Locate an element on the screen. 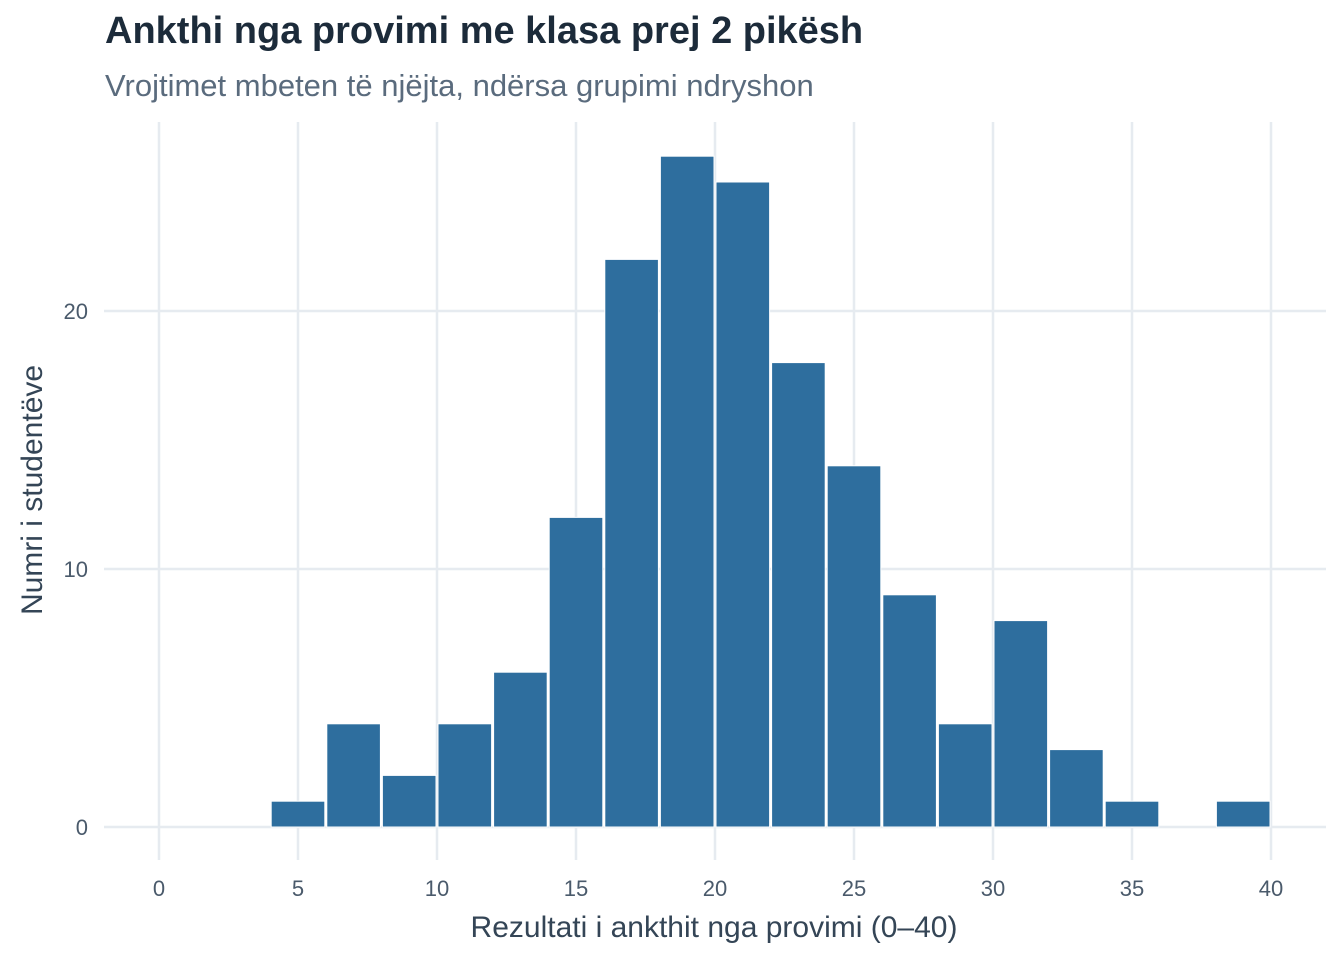 This screenshot has width=1344, height=960. x-tick-label-40: 40 is located at coordinates (1271, 888).